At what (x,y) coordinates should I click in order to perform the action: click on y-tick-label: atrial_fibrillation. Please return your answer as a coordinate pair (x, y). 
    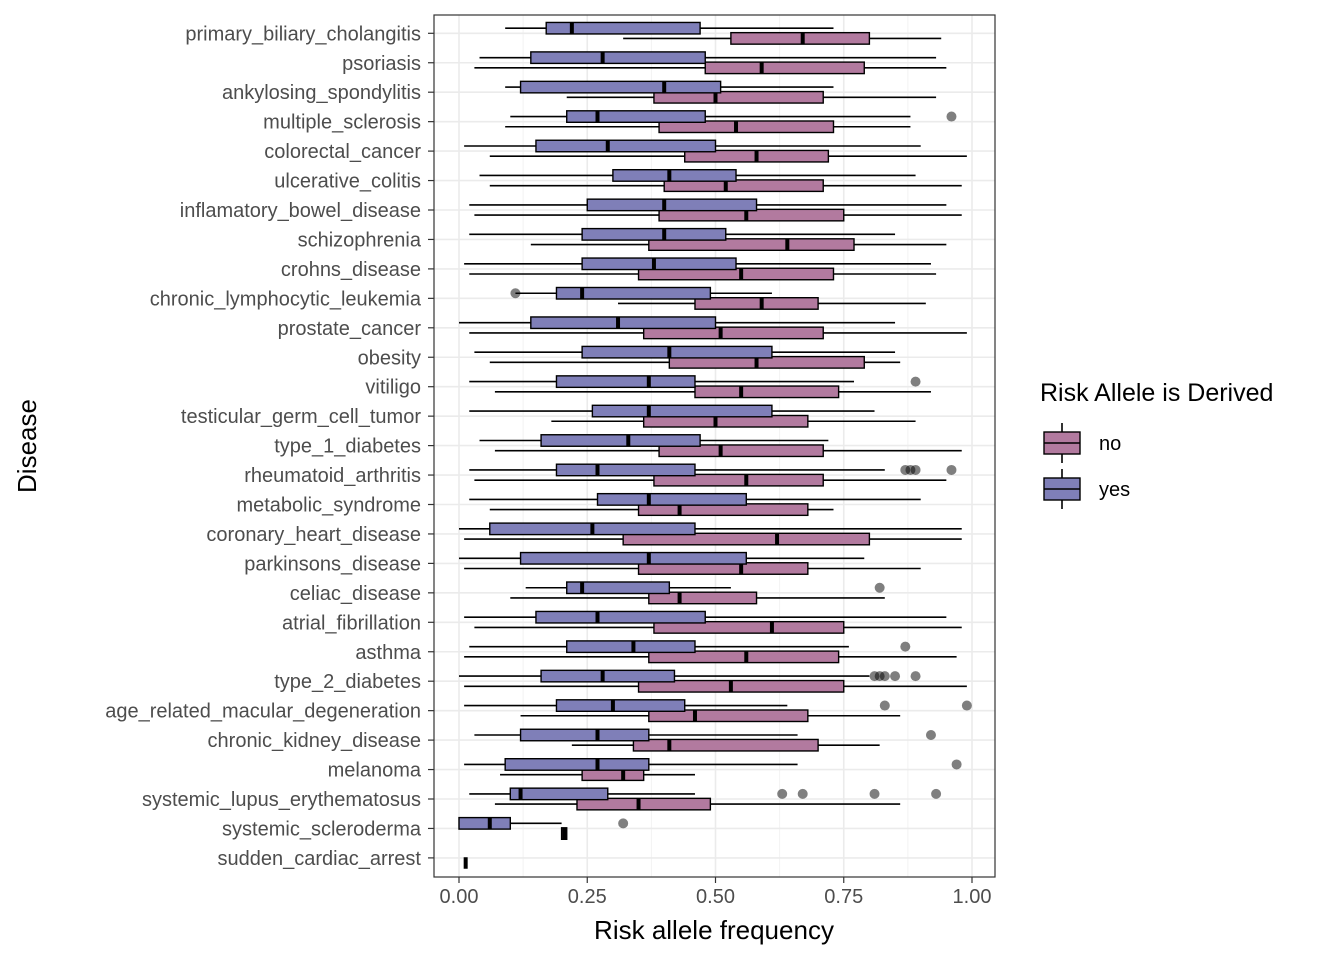
    Looking at the image, I should click on (351, 623).